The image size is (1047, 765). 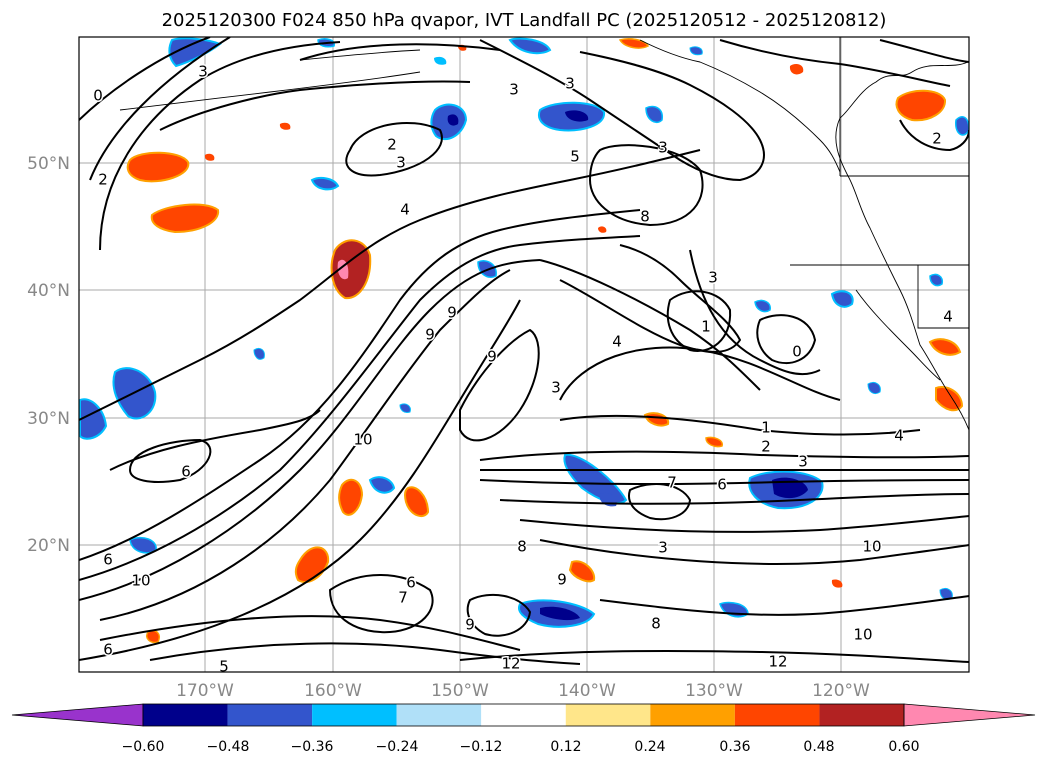 What do you see at coordinates (48, 546) in the screenshot?
I see `lat-label: 20°N` at bounding box center [48, 546].